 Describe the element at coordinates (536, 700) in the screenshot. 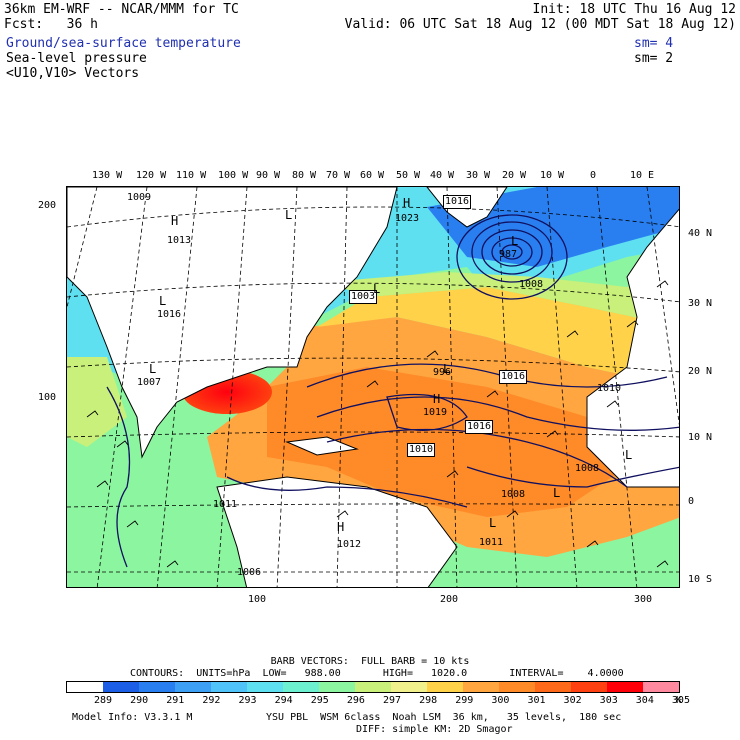

I see `colorbar-label: 301` at that location.